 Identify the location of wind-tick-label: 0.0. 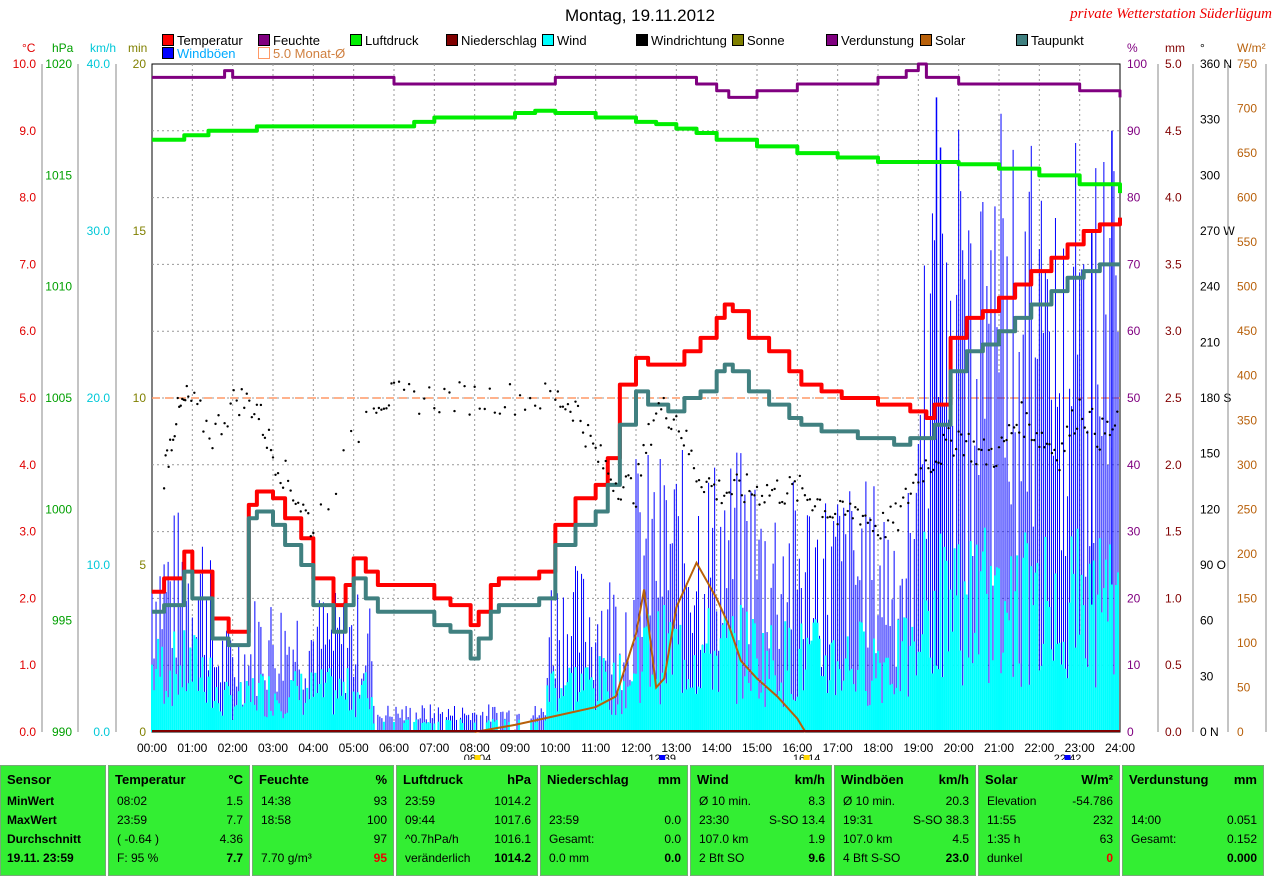
(101, 732).